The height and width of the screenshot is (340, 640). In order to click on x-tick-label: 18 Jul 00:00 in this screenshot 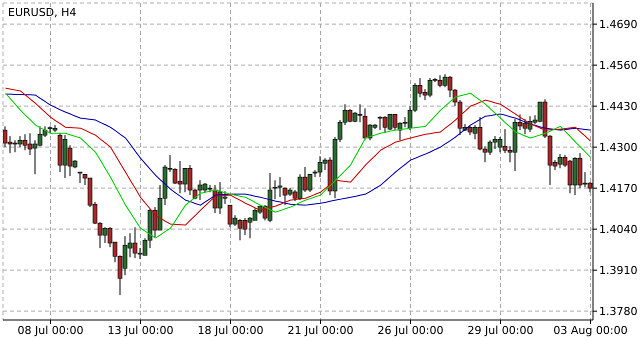, I will do `click(231, 330)`.